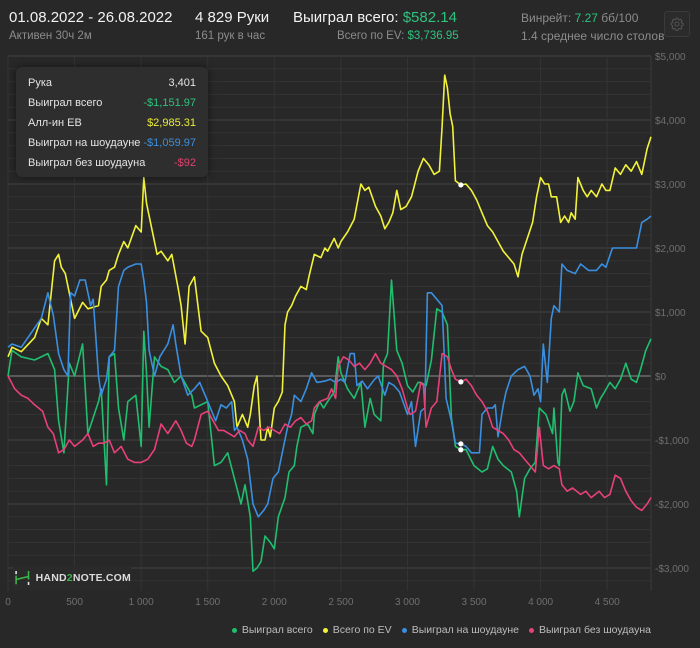 The image size is (700, 648). Describe the element at coordinates (22, 578) in the screenshot. I see `hand2note-logo-icon` at that location.